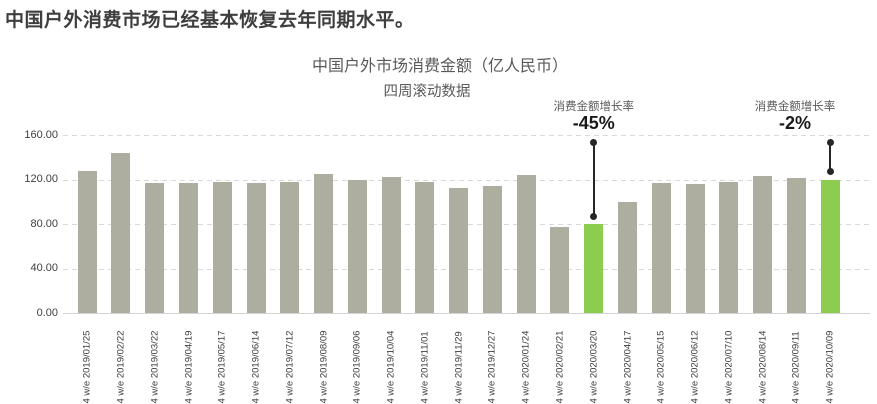 The image size is (877, 404). Describe the element at coordinates (628, 367) in the screenshot. I see `x-tick-label: 4 w/e 2020/04/17` at that location.